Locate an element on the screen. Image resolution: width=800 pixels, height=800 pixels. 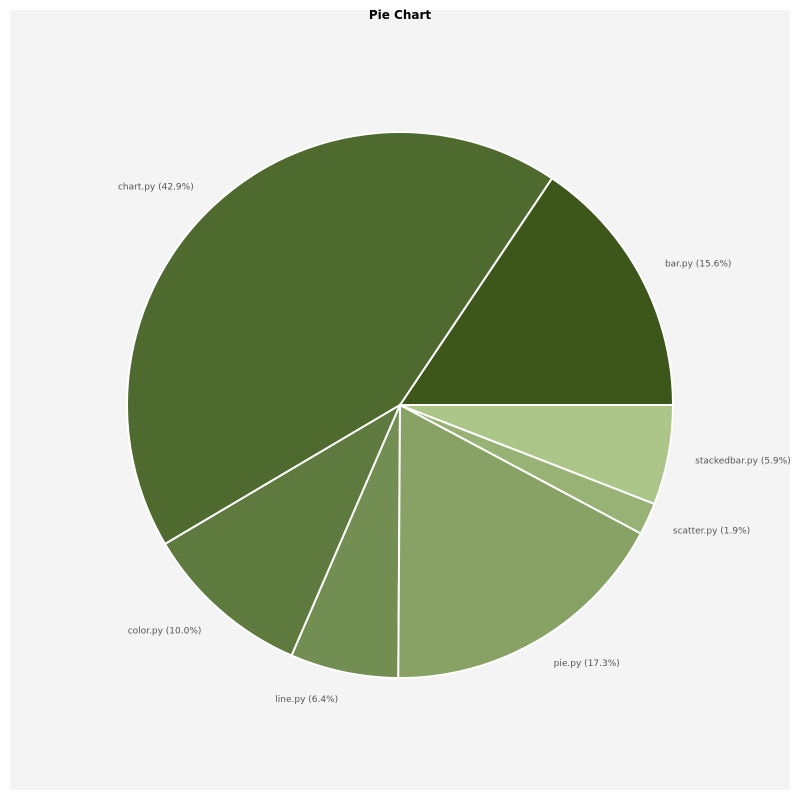
pie-label-chart-py: chart.py (42.9%) is located at coordinates (156, 188).